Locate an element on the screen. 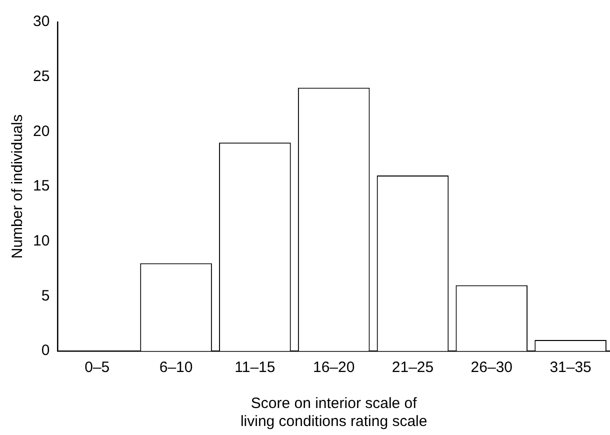  y-axis-title: Number of individuals is located at coordinates (17, 186).